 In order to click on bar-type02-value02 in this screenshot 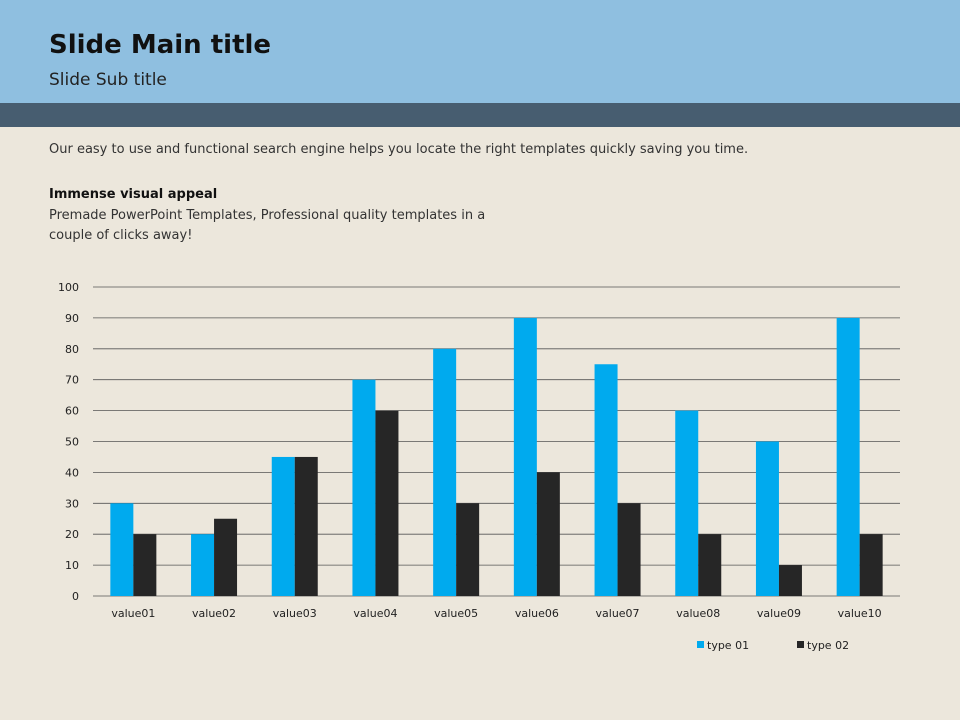, I will do `click(226, 557)`.